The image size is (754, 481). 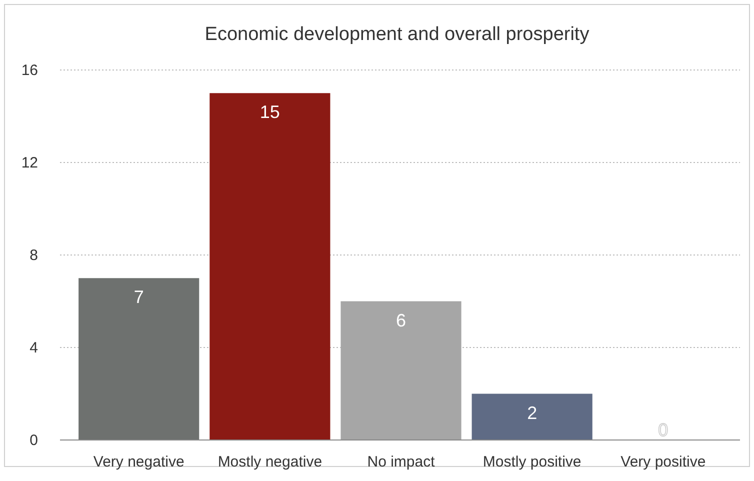 What do you see at coordinates (139, 297) in the screenshot?
I see `data-label: 7` at bounding box center [139, 297].